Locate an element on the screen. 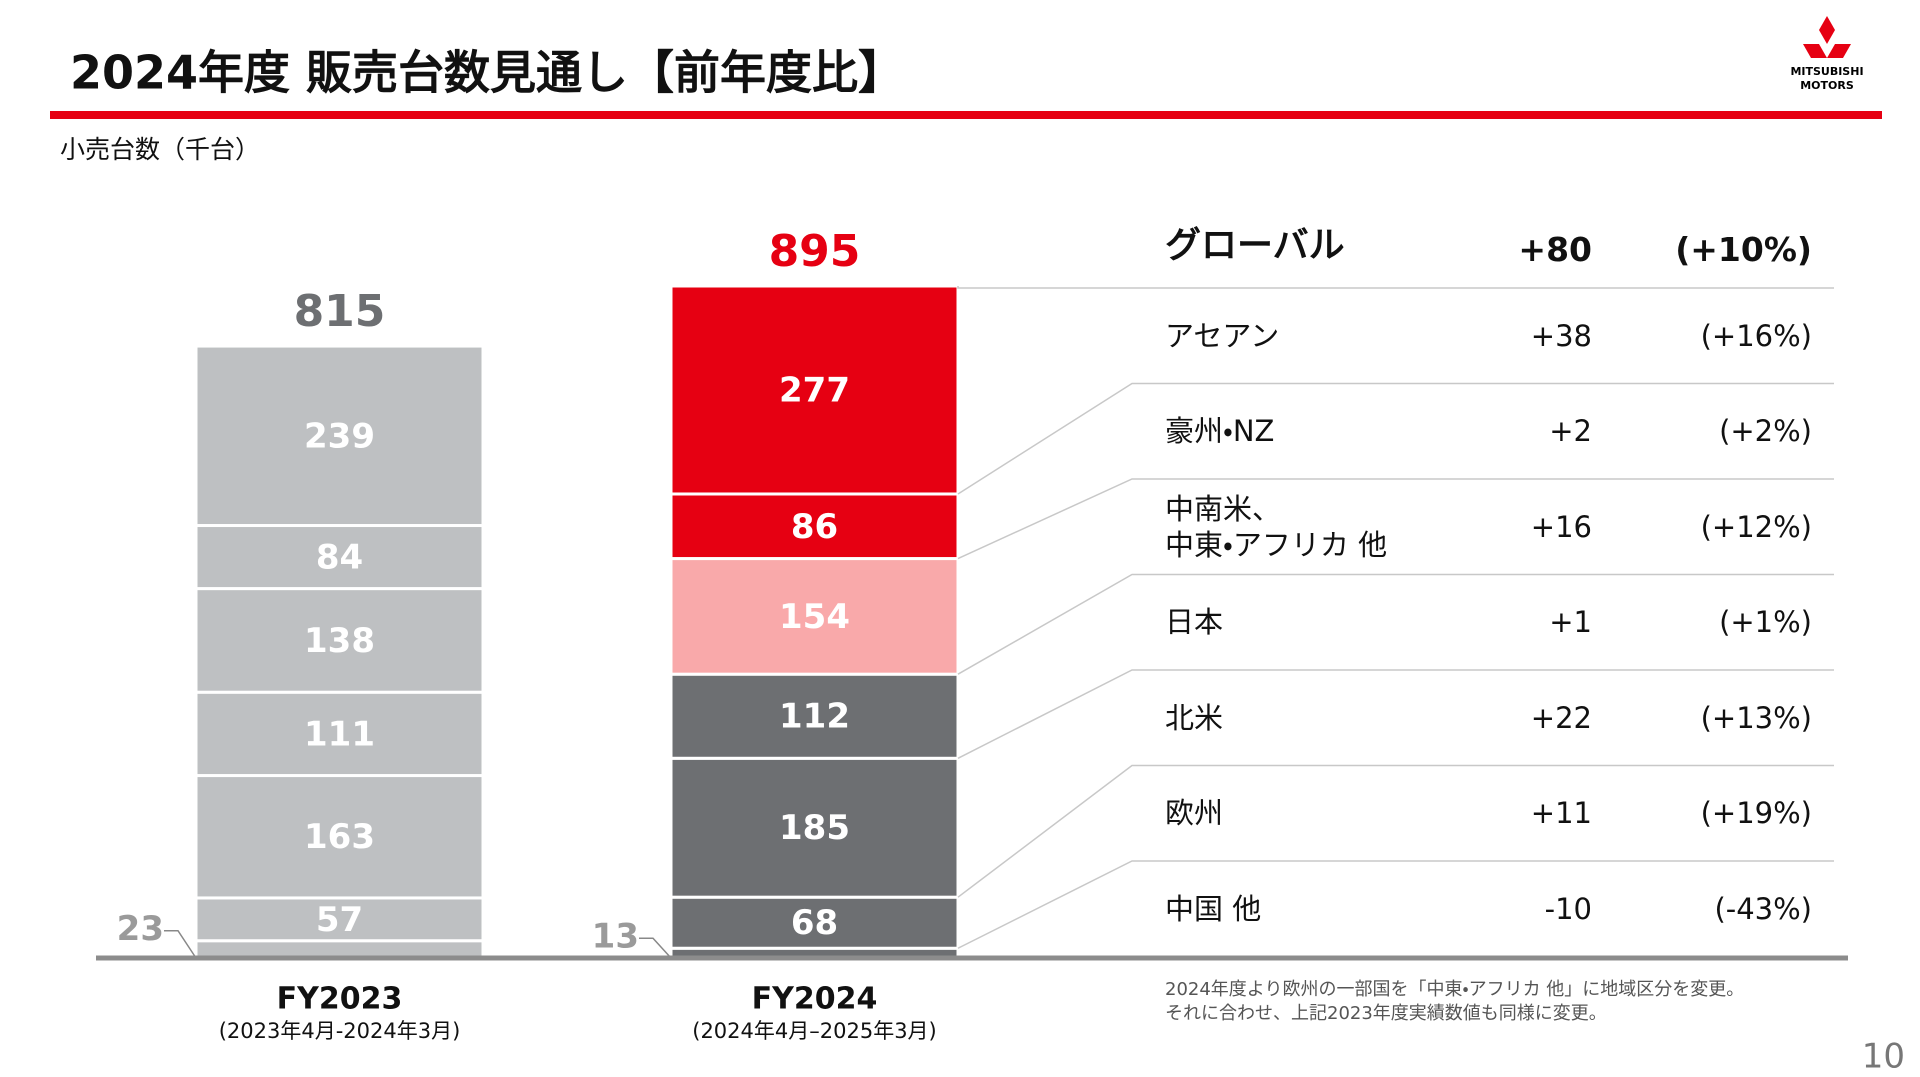  segment-label: 239 is located at coordinates (339, 436).